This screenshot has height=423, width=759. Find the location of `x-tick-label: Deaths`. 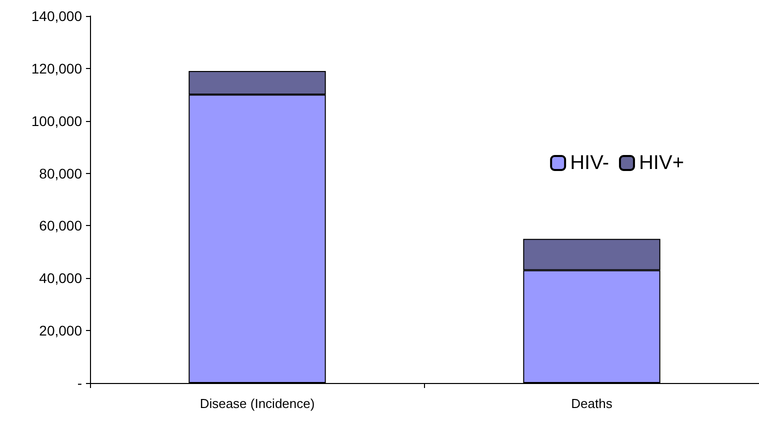

x-tick-label: Deaths is located at coordinates (592, 403).